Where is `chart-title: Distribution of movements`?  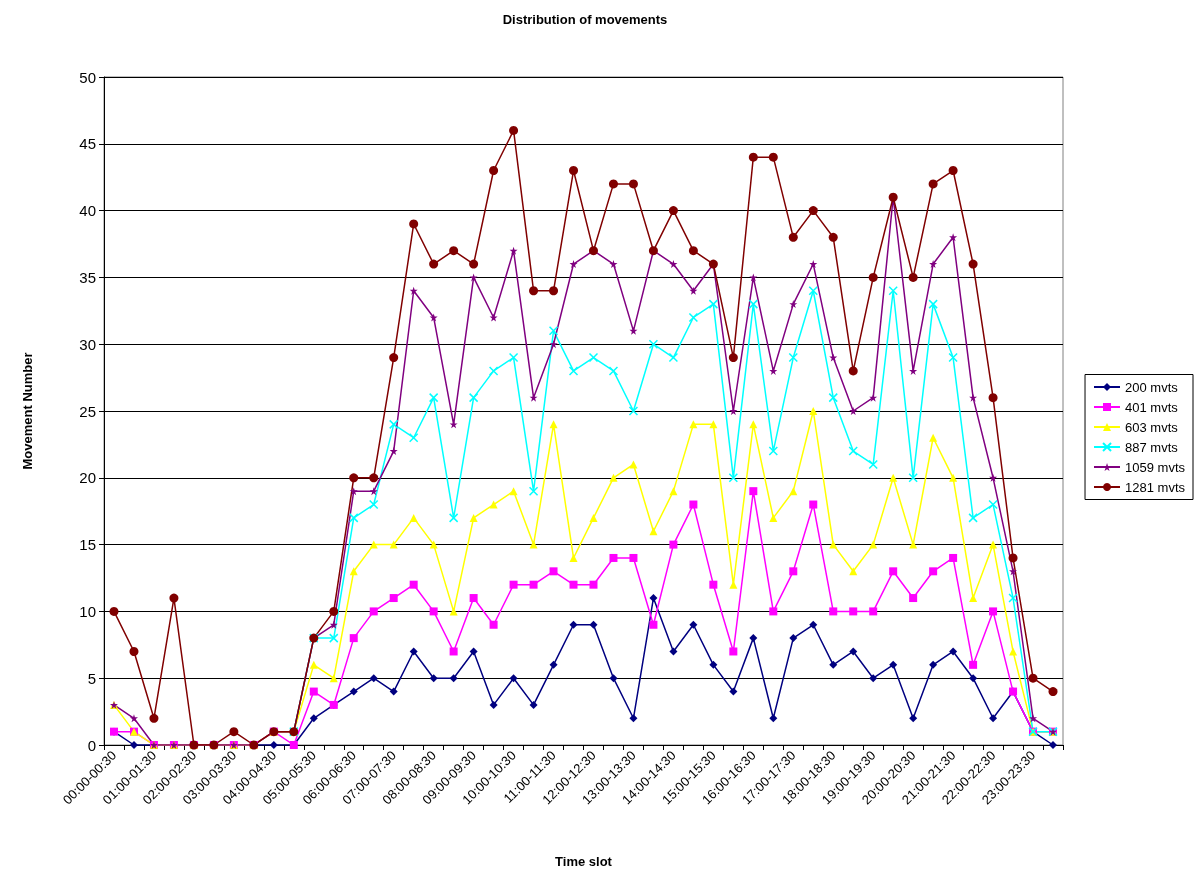
chart-title: Distribution of movements is located at coordinates (585, 19).